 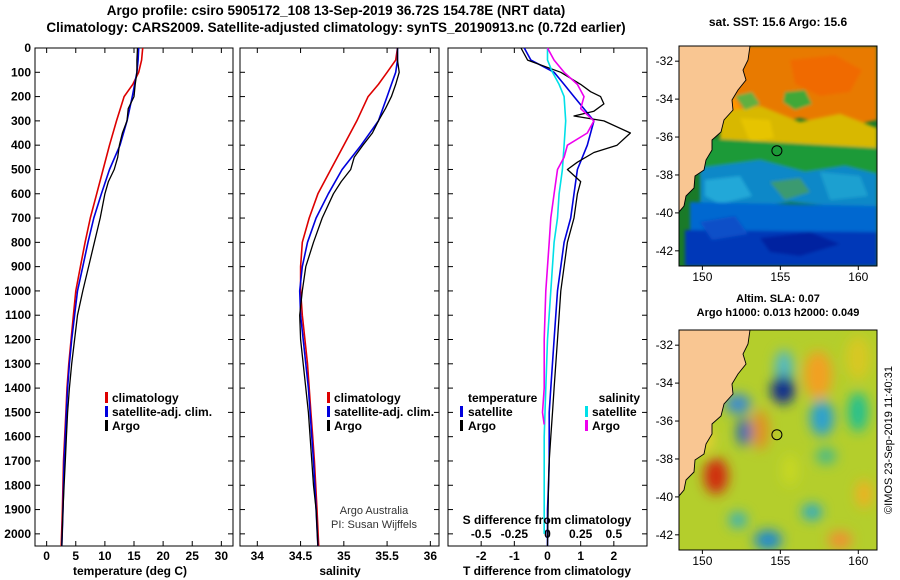 What do you see at coordinates (586, 411) in the screenshot?
I see `diff-legend-s-satellite-swatch` at bounding box center [586, 411].